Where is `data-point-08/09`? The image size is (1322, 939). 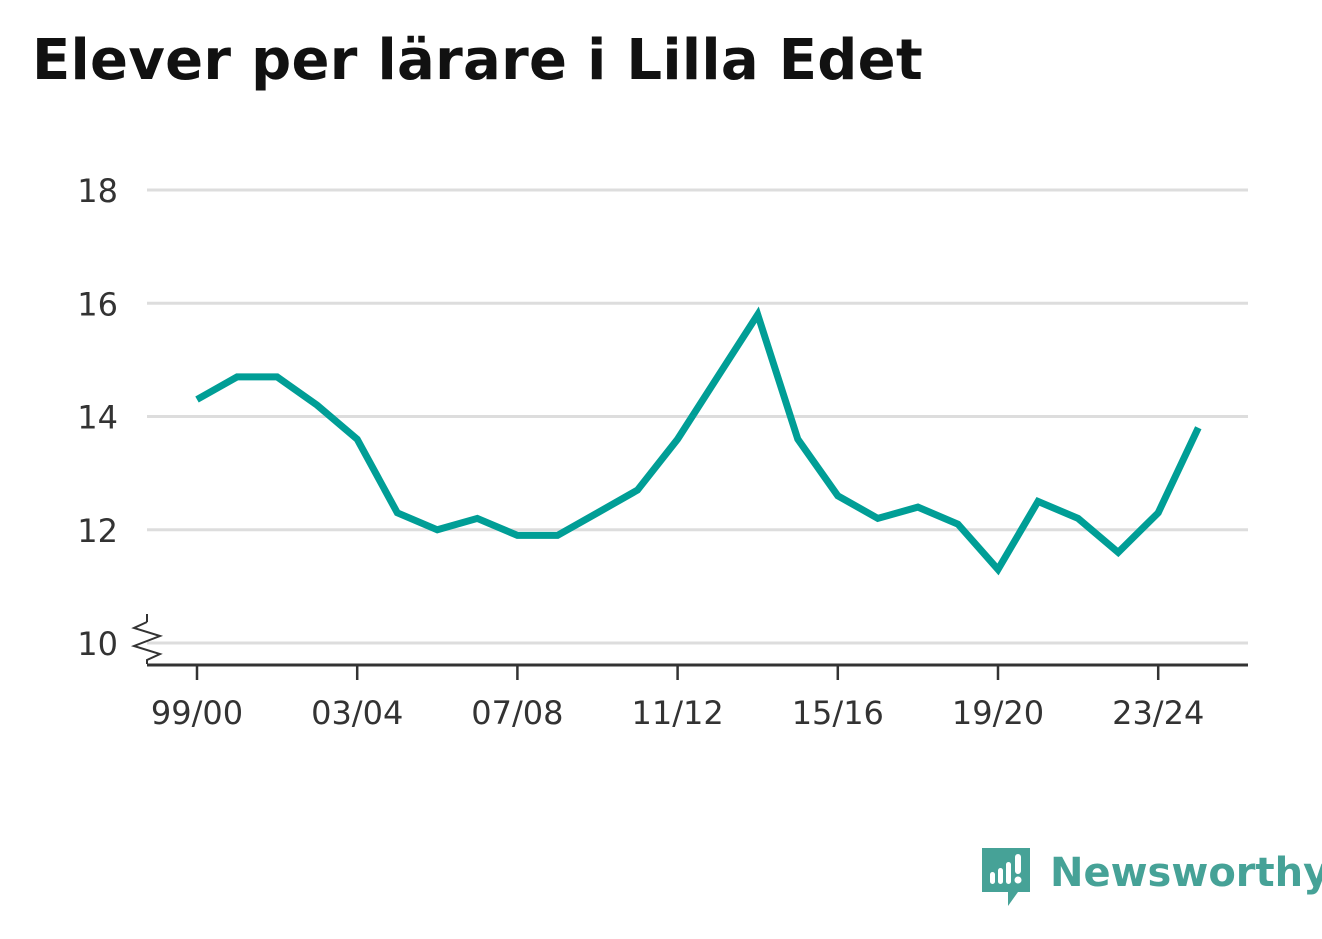 data-point-08/09 is located at coordinates (557, 535).